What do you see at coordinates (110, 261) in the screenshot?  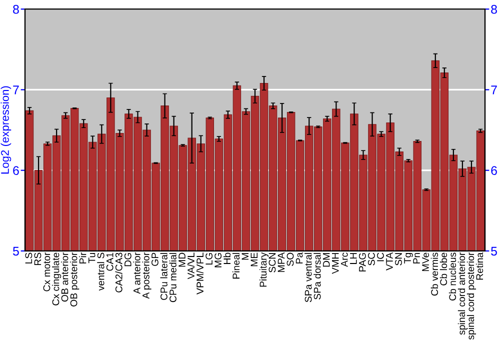 I see `x-tick-label: CA1` at bounding box center [110, 261].